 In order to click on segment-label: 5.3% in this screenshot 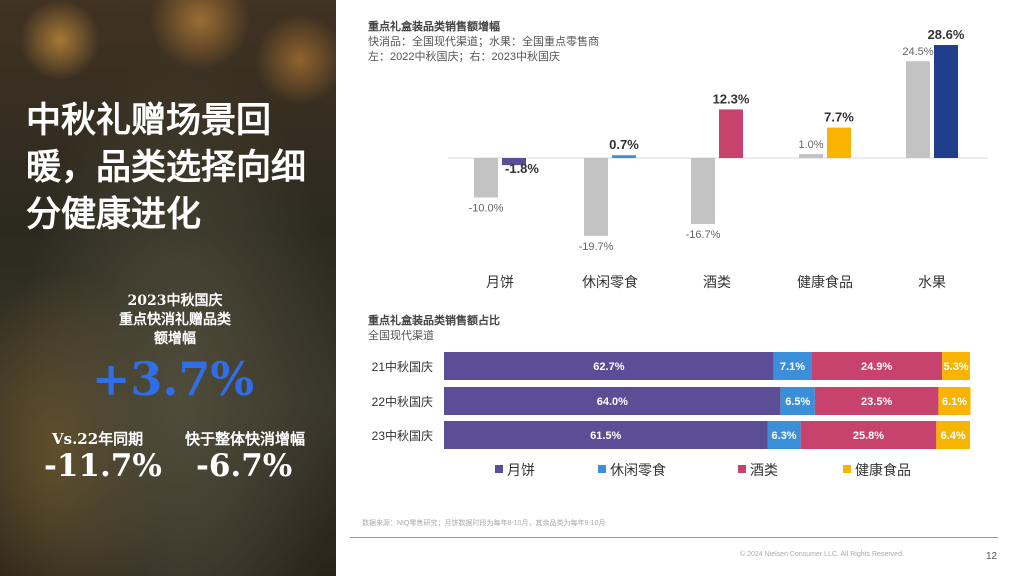, I will do `click(956, 367)`.